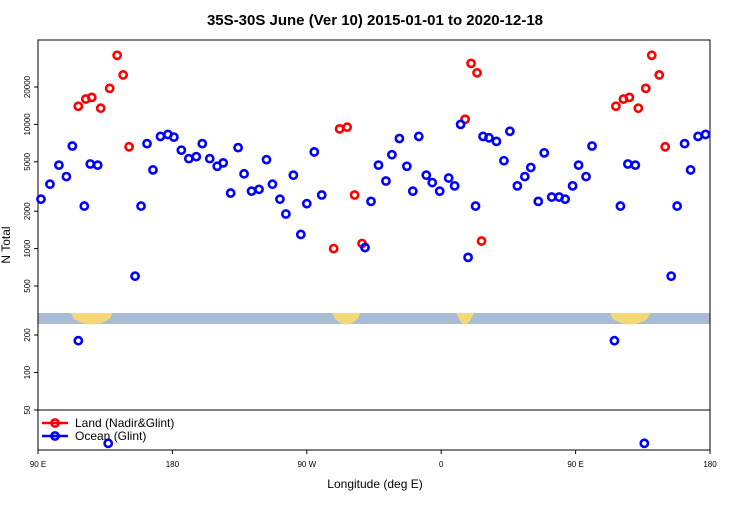  I want to click on y-tick-label-100: 100, so click(27, 372).